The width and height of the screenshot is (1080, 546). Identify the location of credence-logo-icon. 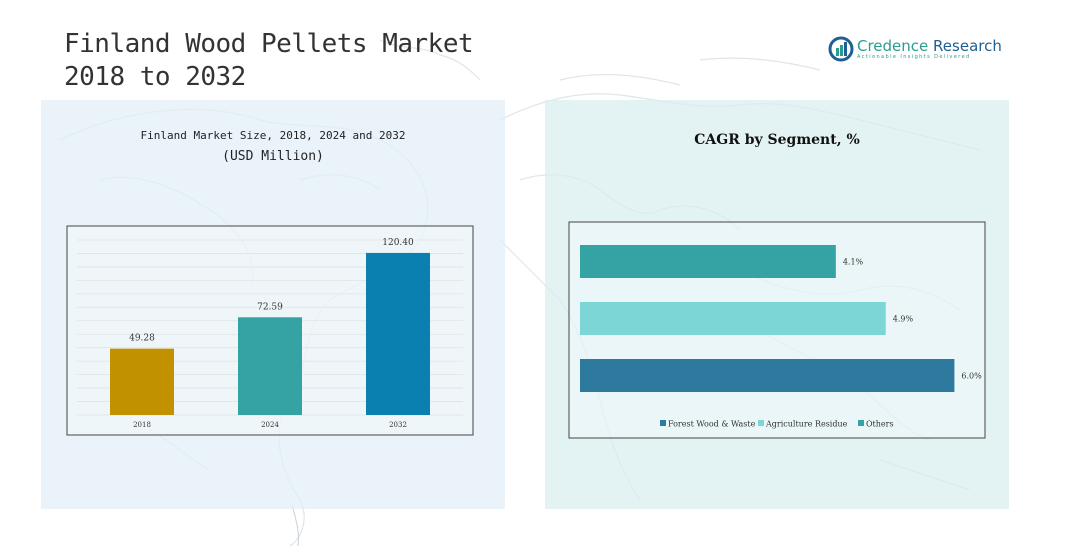
(841, 49).